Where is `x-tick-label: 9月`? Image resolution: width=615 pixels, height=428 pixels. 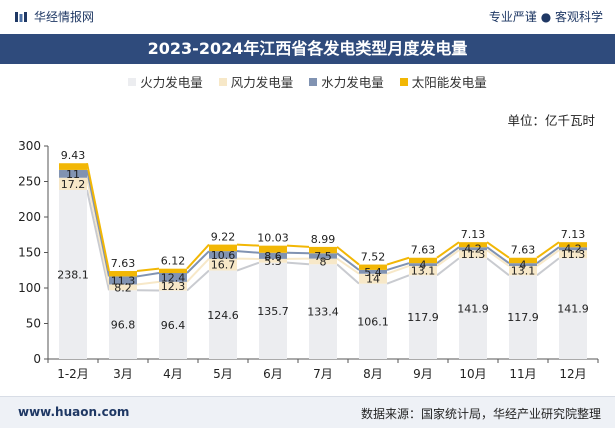 x-tick-label: 9月 is located at coordinates (423, 374).